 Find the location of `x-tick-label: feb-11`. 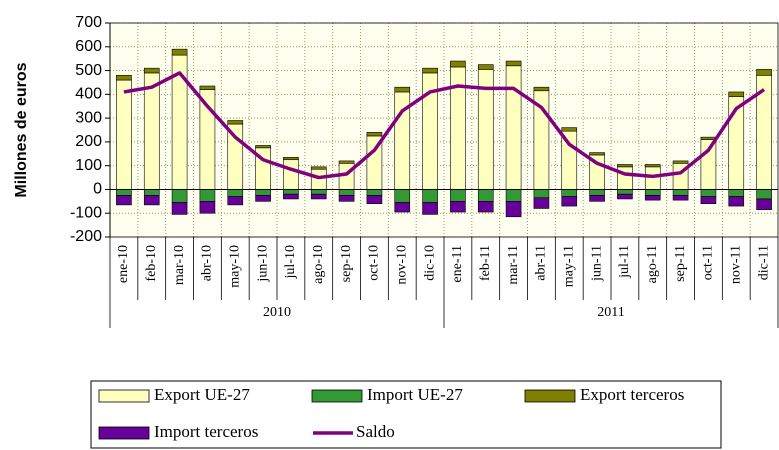

x-tick-label: feb-11 is located at coordinates (485, 263).